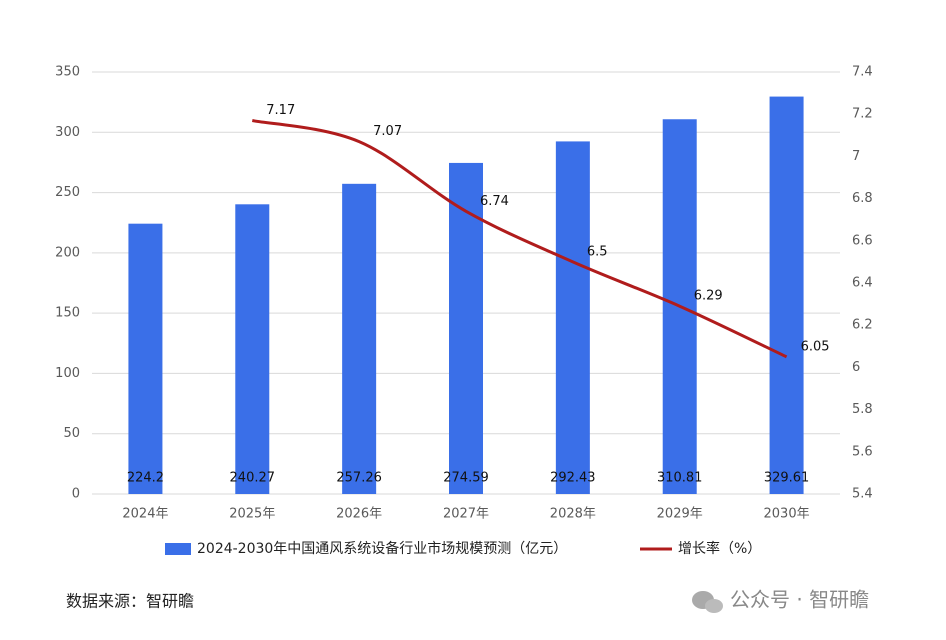  Describe the element at coordinates (67, 373) in the screenshot. I see `y-tick-label: 100` at that location.